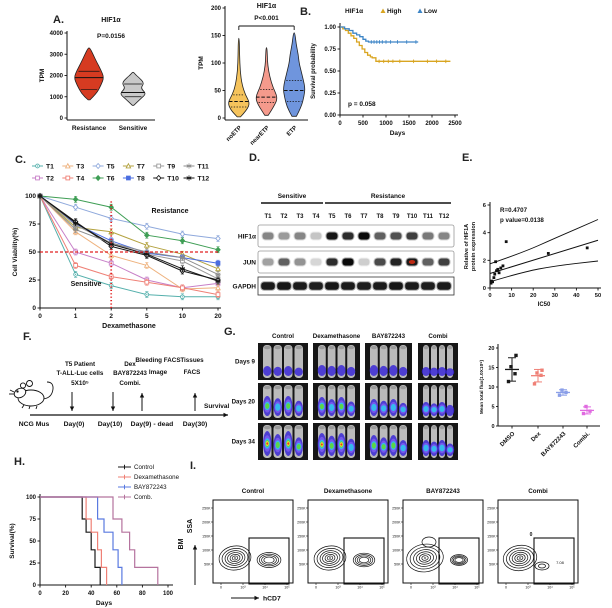 The image size is (612, 608). I want to click on svg-text: T11, so click(428, 217).